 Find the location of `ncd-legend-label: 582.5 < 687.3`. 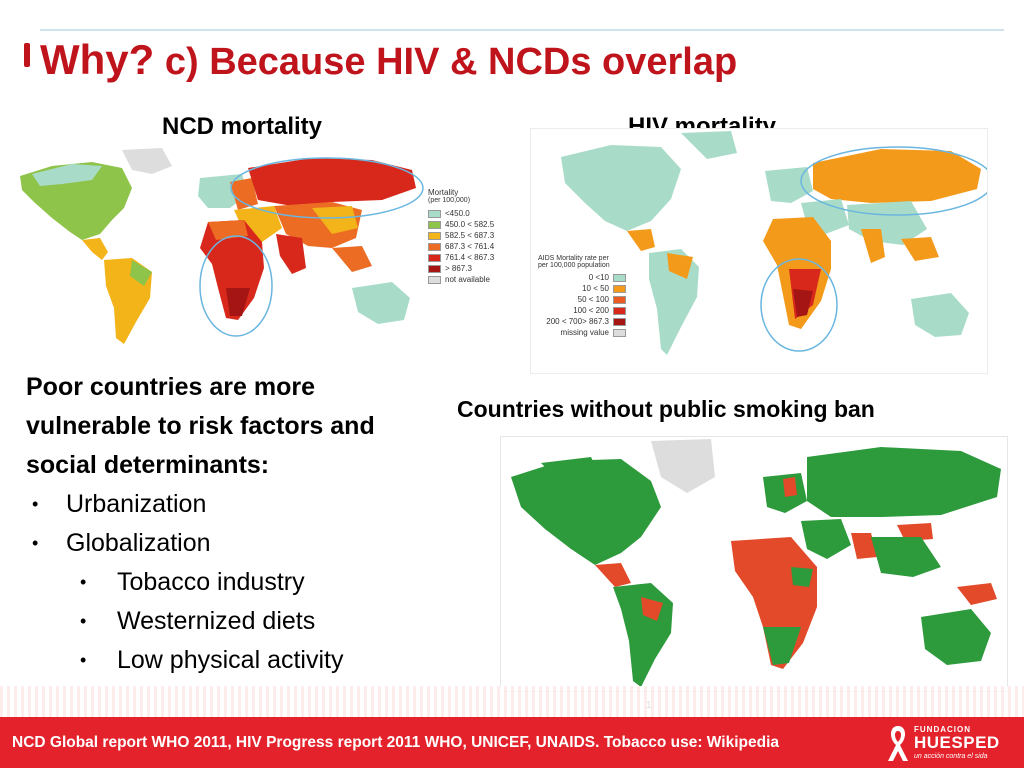

ncd-legend-label: 582.5 < 687.3 is located at coordinates (470, 235).